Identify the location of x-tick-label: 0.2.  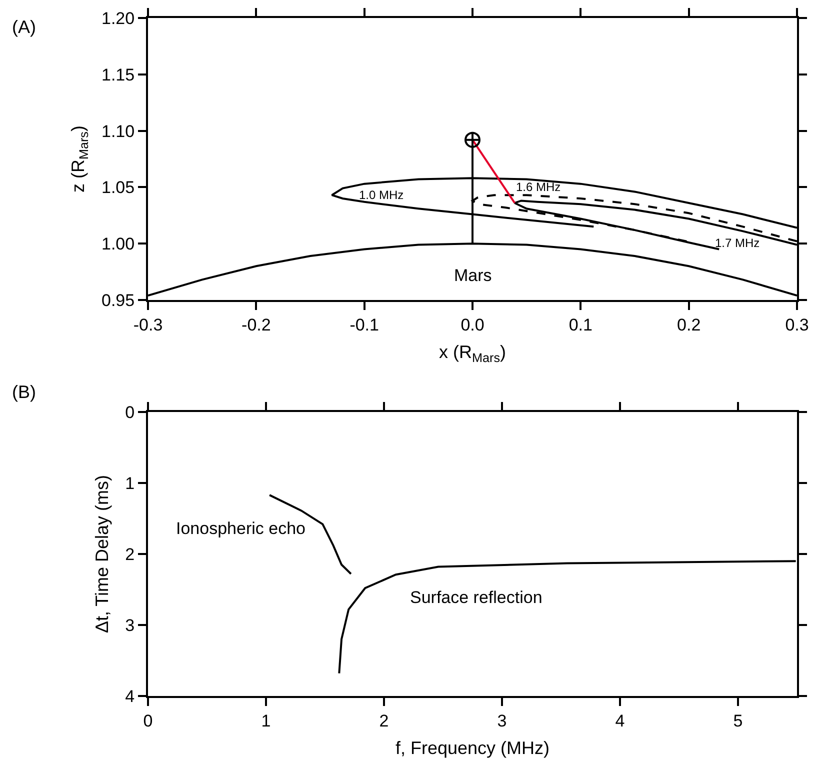
(689, 324).